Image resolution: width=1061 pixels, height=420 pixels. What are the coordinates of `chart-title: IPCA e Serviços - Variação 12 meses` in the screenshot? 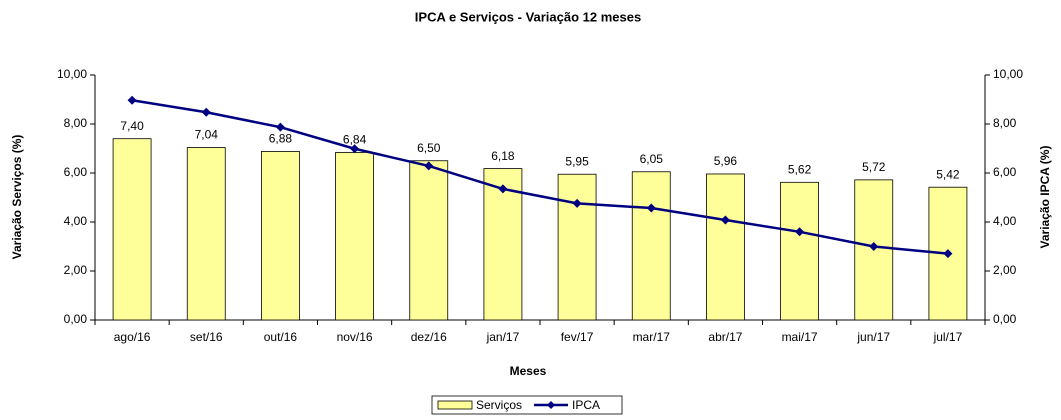 It's located at (528, 16).